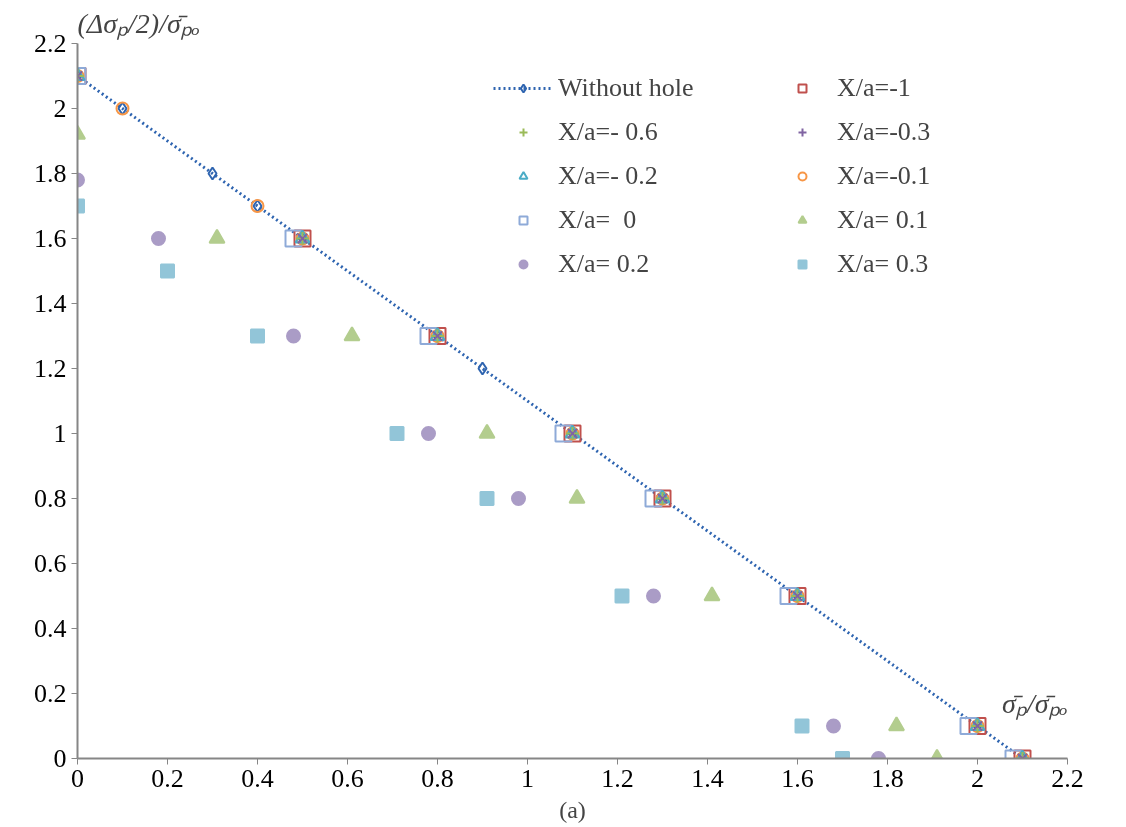 The height and width of the screenshot is (827, 1126). What do you see at coordinates (884, 132) in the screenshot?
I see `legend-label: X/a=-0.3` at bounding box center [884, 132].